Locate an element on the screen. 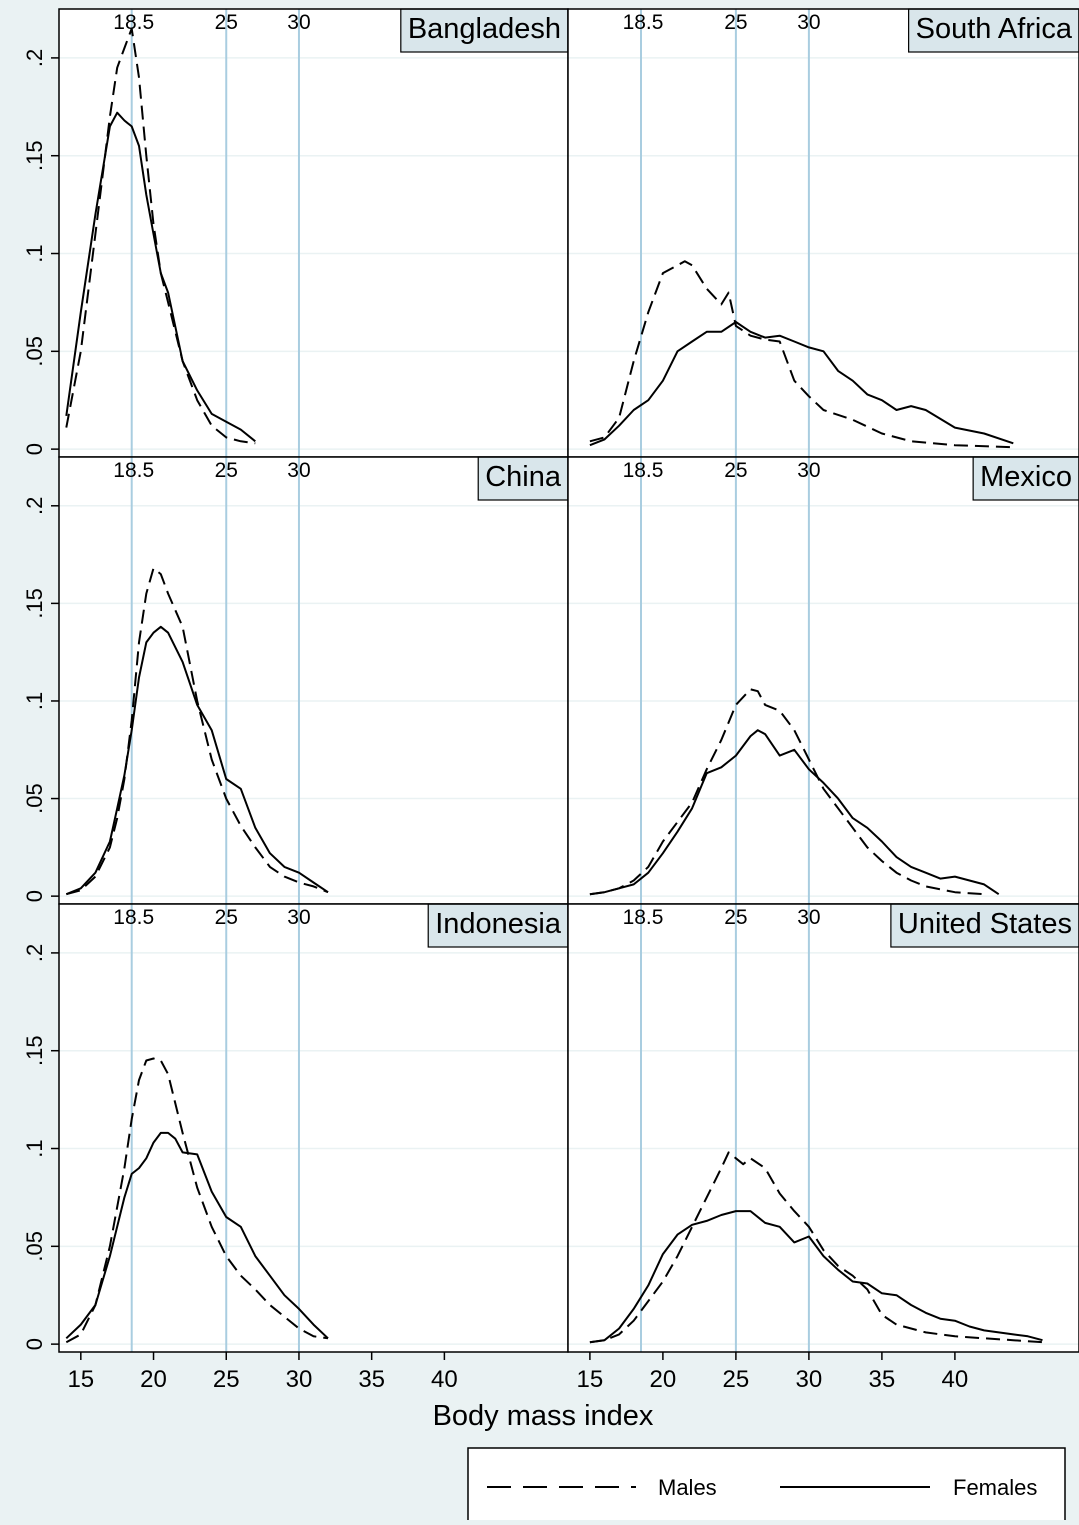 The width and height of the screenshot is (1079, 1525). panel-united-states: 18.5 25 30 United States is located at coordinates (823, 1128).